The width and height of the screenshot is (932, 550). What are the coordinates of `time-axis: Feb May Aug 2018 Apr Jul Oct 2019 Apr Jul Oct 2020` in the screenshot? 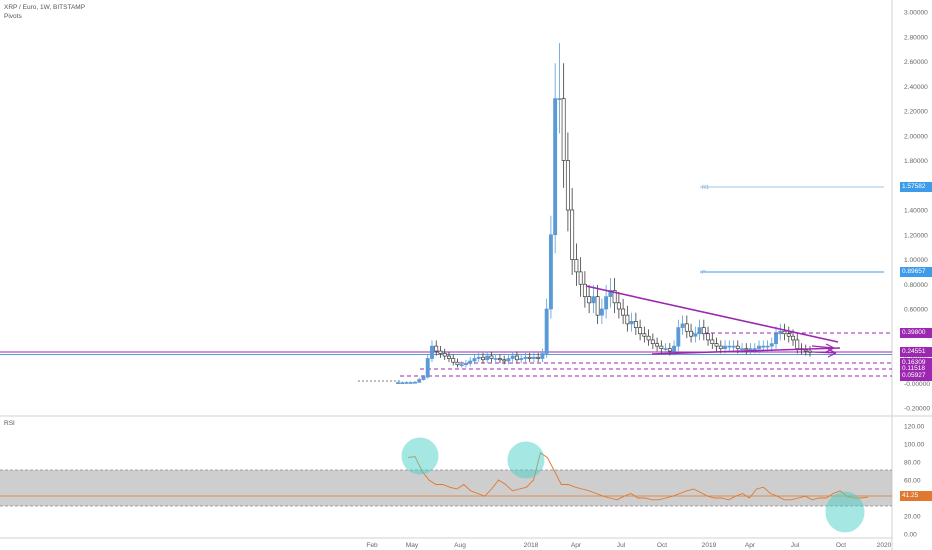 It's located at (628, 545).